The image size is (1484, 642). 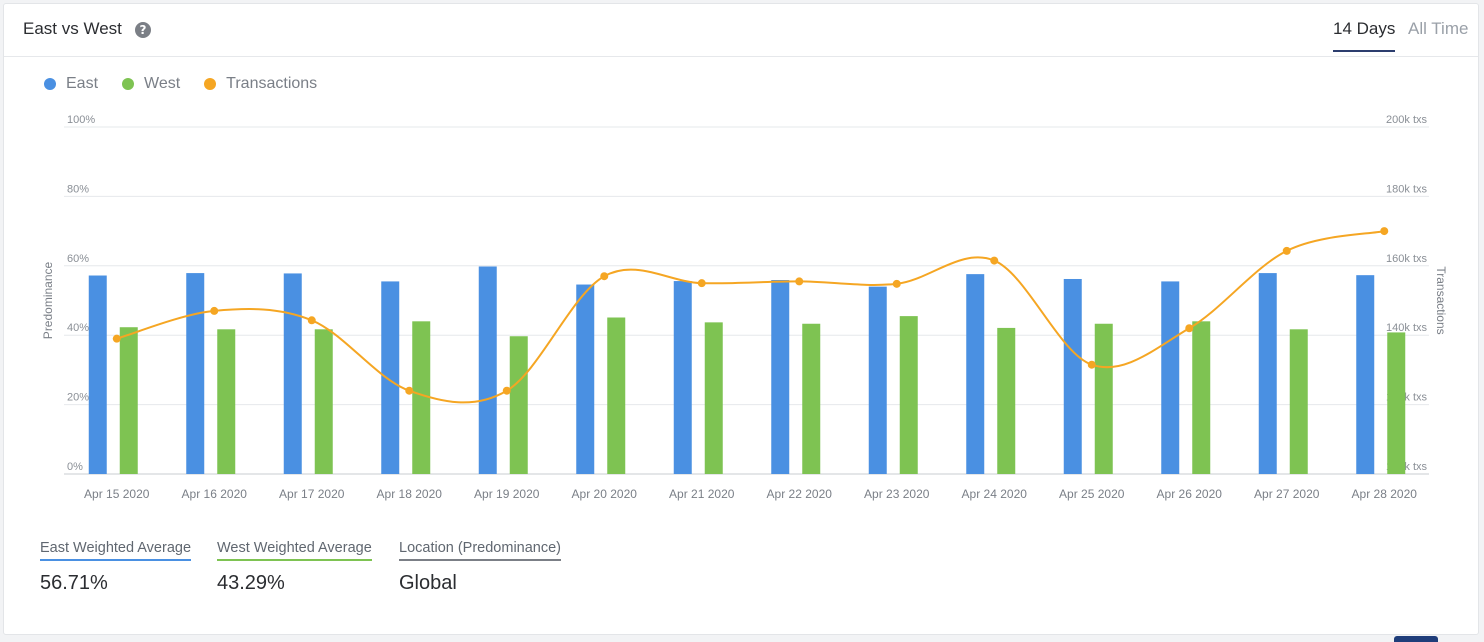 I want to click on legend-item-transactions: Transactions, so click(x=260, y=84).